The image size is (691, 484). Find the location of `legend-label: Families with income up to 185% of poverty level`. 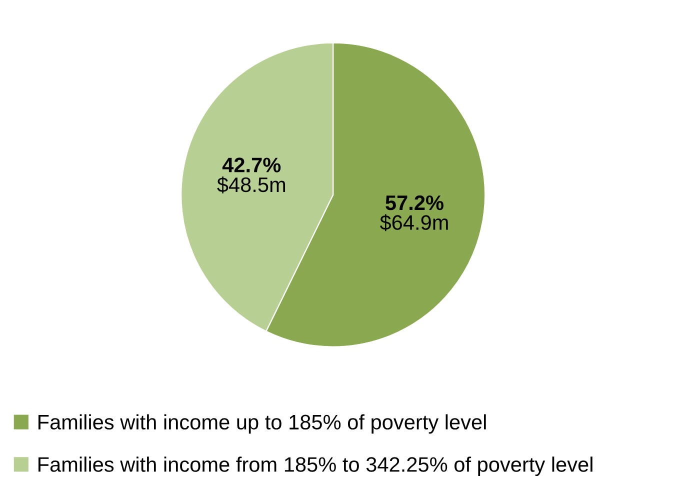

legend-label: Families with income up to 185% of poverty level is located at coordinates (262, 424).